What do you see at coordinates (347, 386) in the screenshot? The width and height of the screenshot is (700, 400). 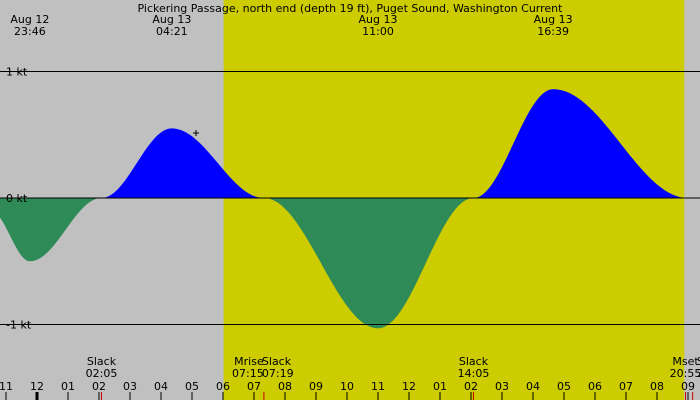 I see `hour-label: 10` at bounding box center [347, 386].